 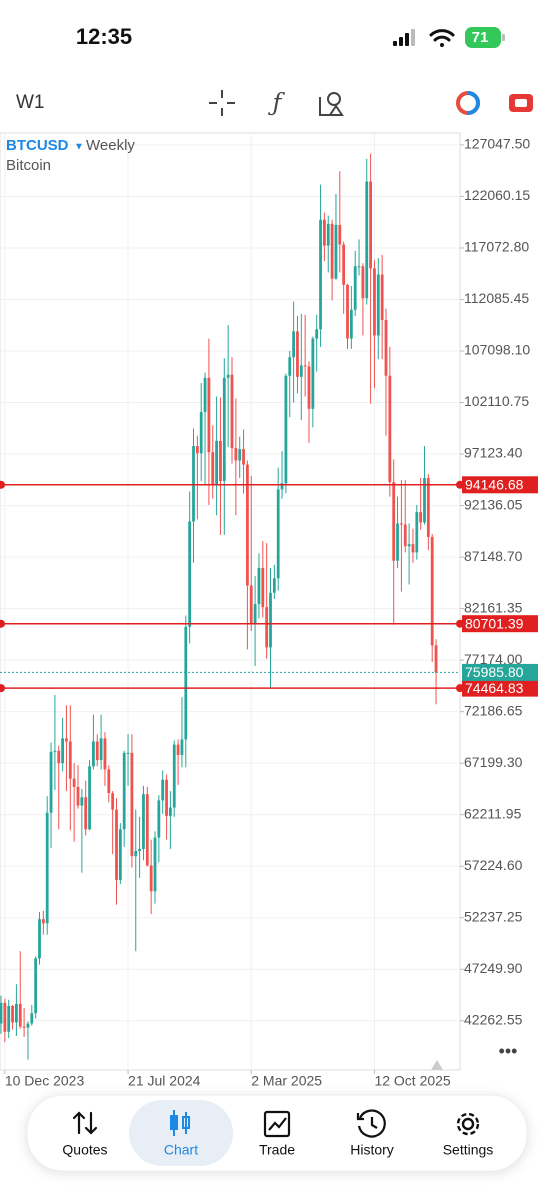 What do you see at coordinates (37, 145) in the screenshot?
I see `symbol: BTCUSD` at bounding box center [37, 145].